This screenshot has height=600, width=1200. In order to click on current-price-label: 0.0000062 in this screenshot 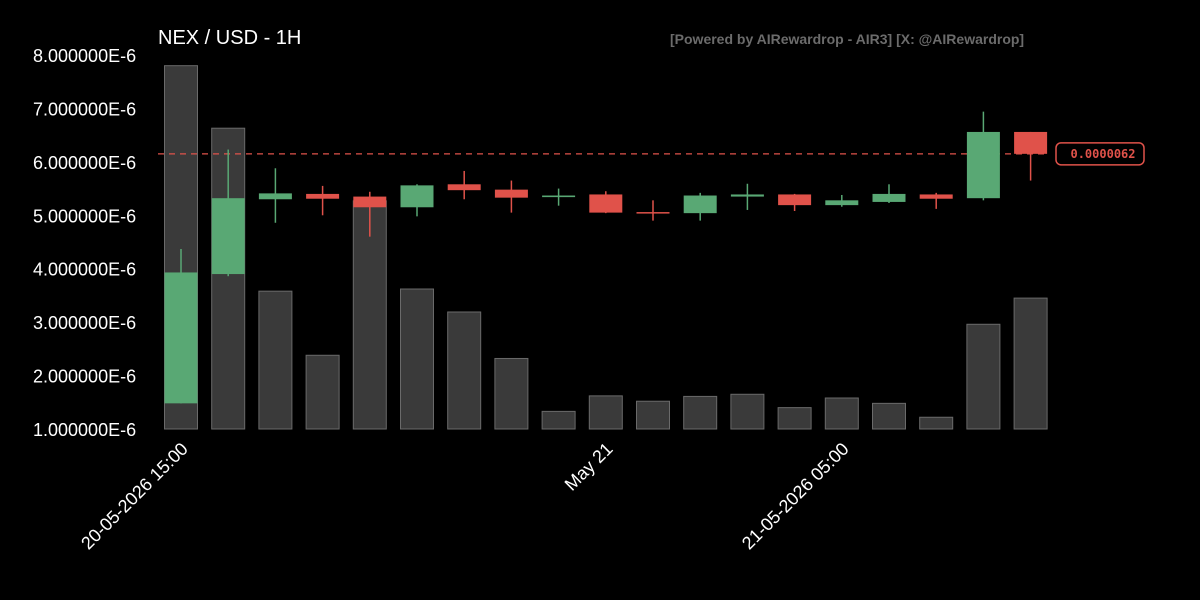, I will do `click(1100, 154)`.